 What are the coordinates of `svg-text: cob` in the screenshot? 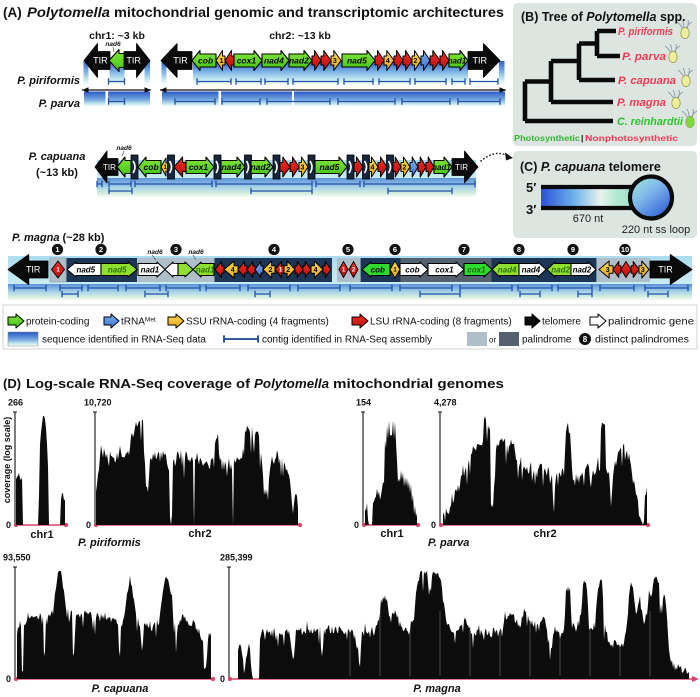 It's located at (205, 61).